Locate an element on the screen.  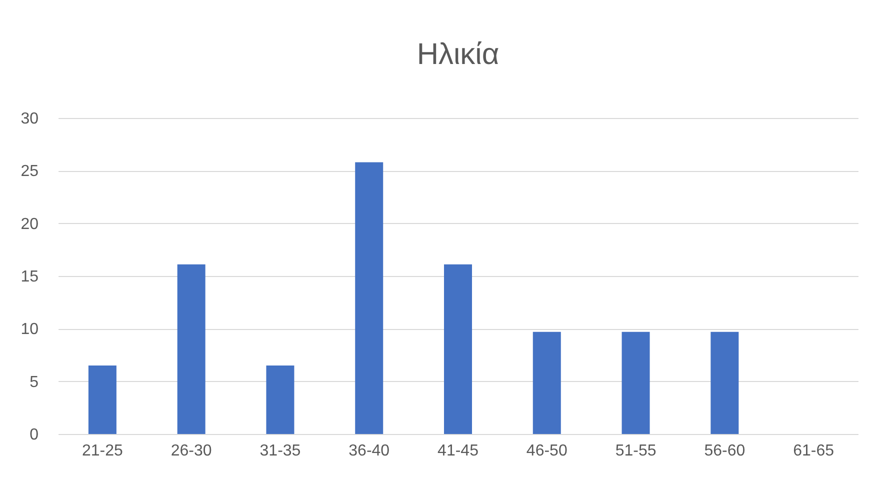
x-tick-label: 46-50 is located at coordinates (547, 451).